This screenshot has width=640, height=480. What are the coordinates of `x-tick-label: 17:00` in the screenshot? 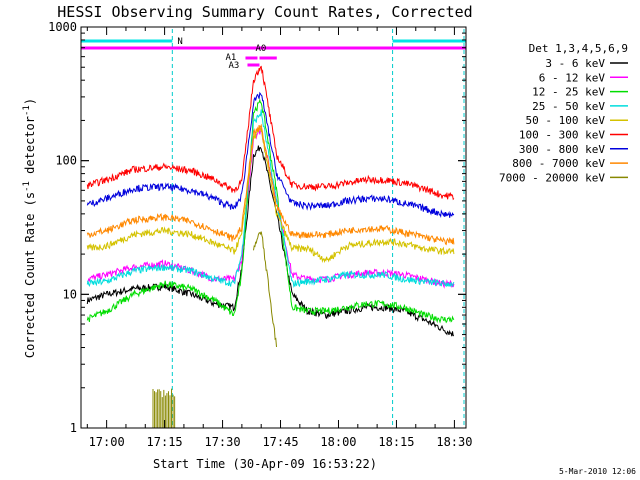 It's located at (107, 442).